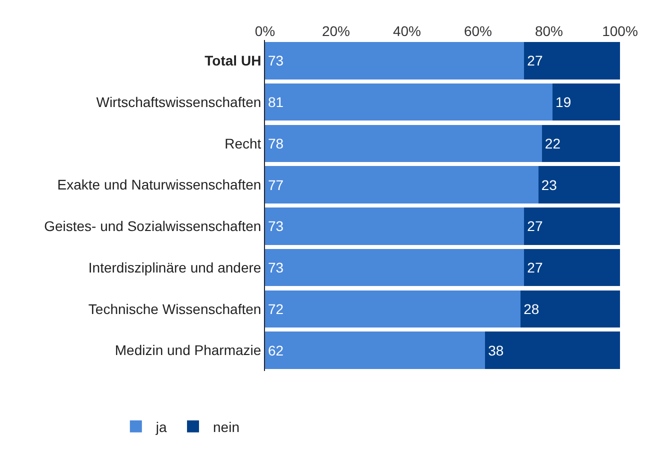 Image resolution: width=650 pixels, height=455 pixels. Describe the element at coordinates (276, 102) in the screenshot. I see `data-label: 81` at that location.